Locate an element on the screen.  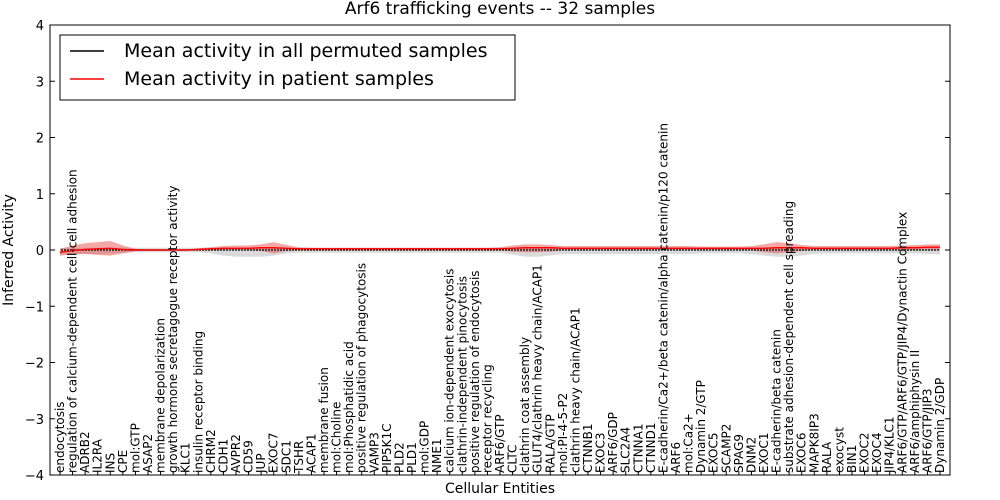
category-label: EXOC1 is located at coordinates (764, 453).